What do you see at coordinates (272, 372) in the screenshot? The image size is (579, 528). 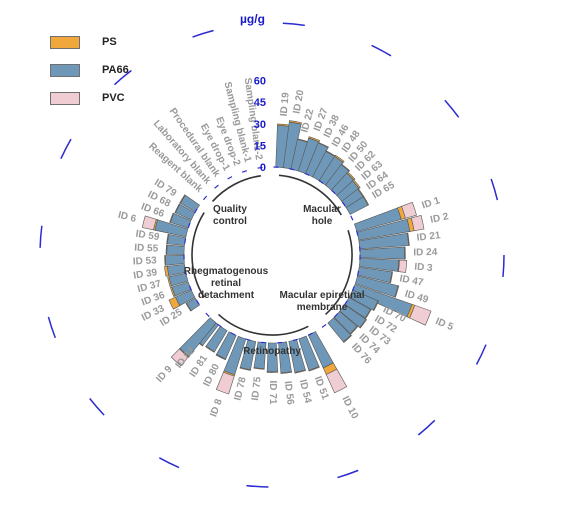 I see `bar-id-71-ps` at bounding box center [272, 372].